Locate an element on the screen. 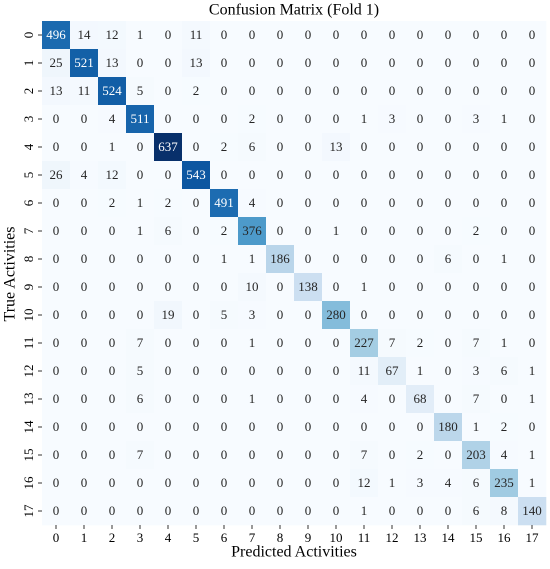 This screenshot has width=550, height=569. cell-label: 637 is located at coordinates (168, 146).